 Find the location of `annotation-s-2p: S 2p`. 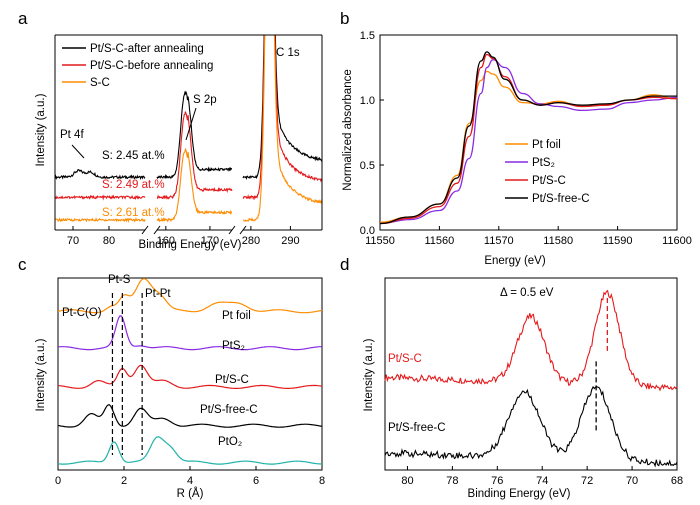

annotation-s-2p: S 2p is located at coordinates (205, 100).